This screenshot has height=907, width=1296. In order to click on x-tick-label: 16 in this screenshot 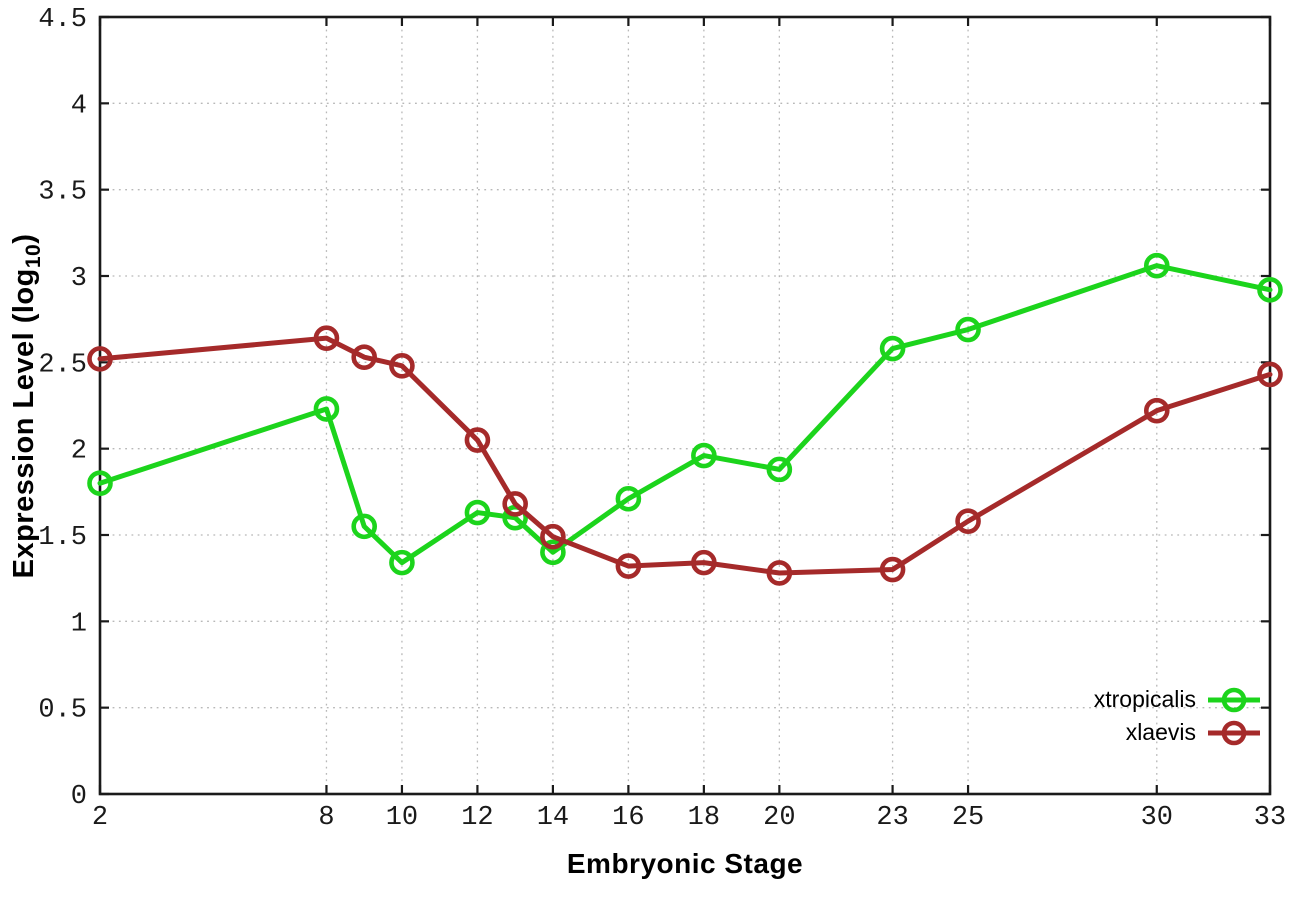, I will do `click(628, 818)`.